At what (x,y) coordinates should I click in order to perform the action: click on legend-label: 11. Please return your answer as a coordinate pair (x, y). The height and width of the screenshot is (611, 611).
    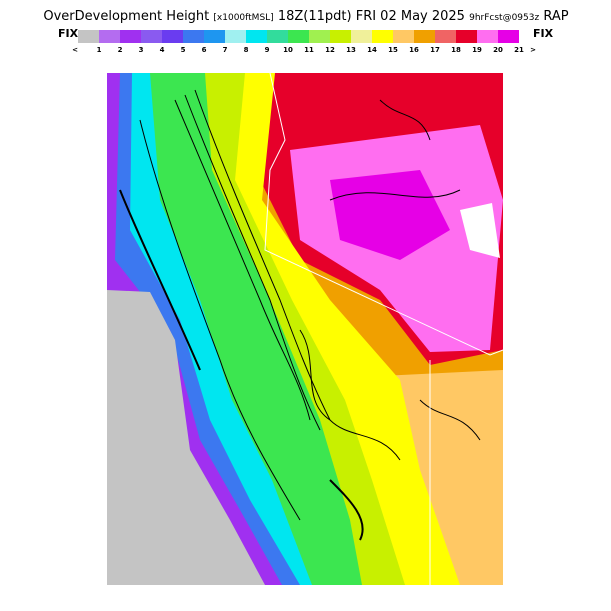
    Looking at the image, I should click on (309, 50).